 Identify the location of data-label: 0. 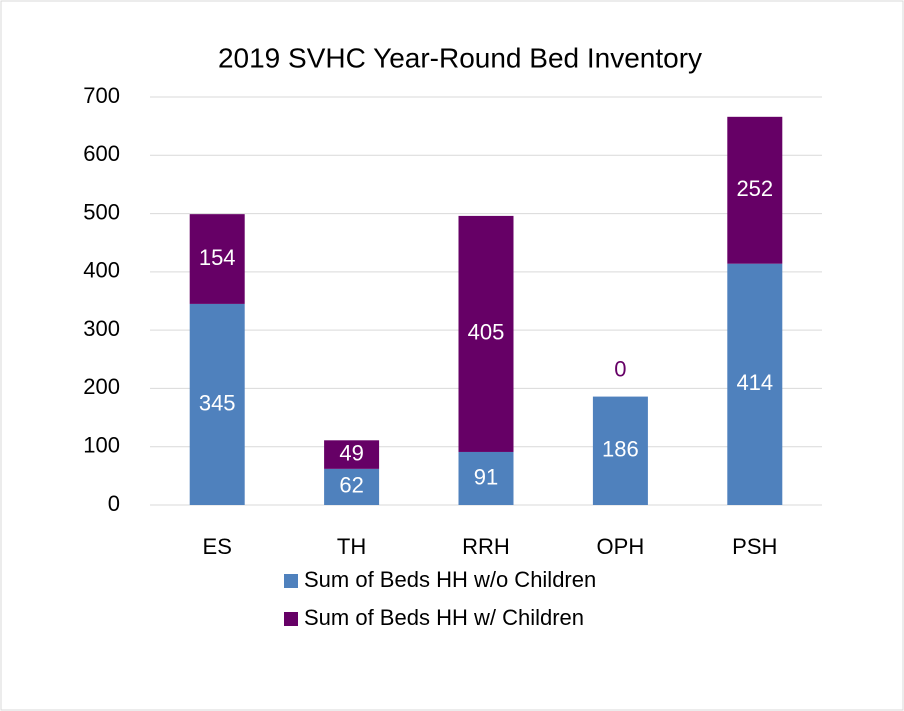
(620, 368).